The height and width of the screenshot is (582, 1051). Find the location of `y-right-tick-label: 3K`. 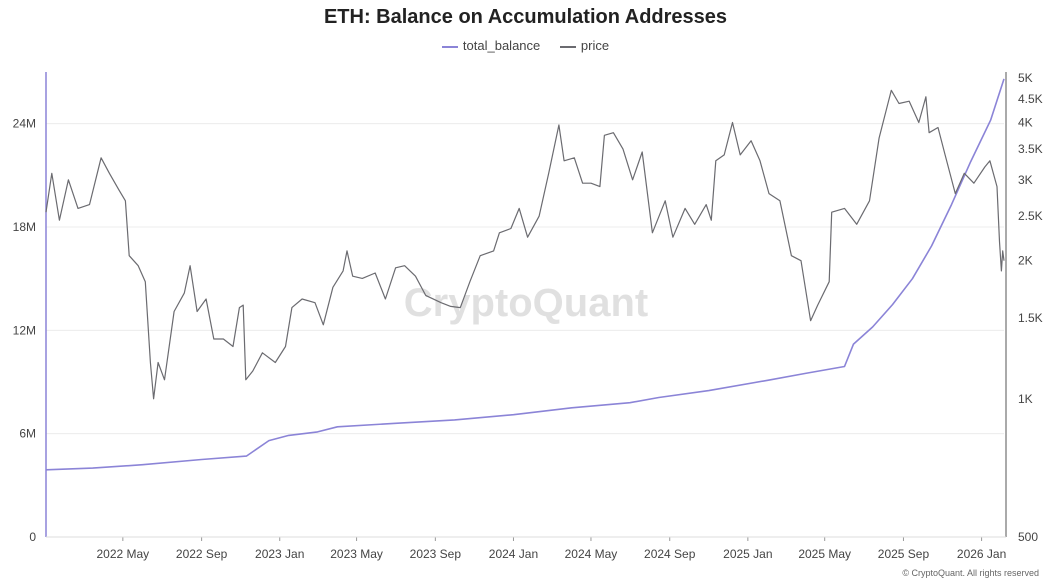

y-right-tick-label: 3K is located at coordinates (1025, 180).